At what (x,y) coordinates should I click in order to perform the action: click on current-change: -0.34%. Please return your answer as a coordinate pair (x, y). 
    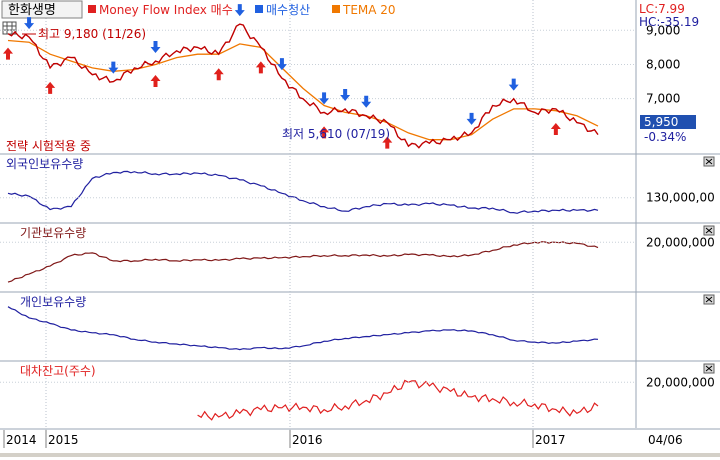
    Looking at the image, I should click on (665, 137).